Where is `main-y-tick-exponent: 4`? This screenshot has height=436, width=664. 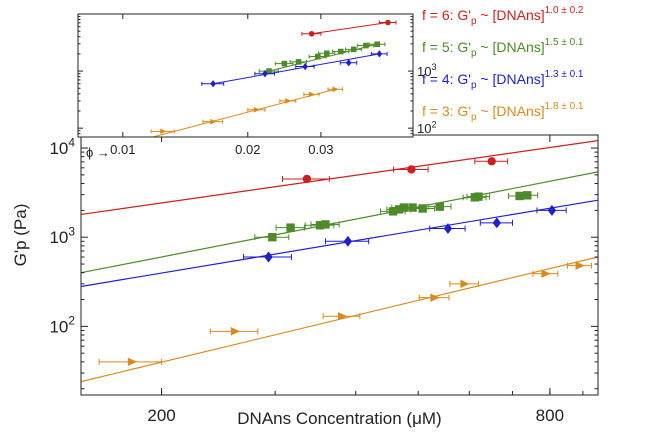
main-y-tick-exponent: 4 is located at coordinates (71, 142).